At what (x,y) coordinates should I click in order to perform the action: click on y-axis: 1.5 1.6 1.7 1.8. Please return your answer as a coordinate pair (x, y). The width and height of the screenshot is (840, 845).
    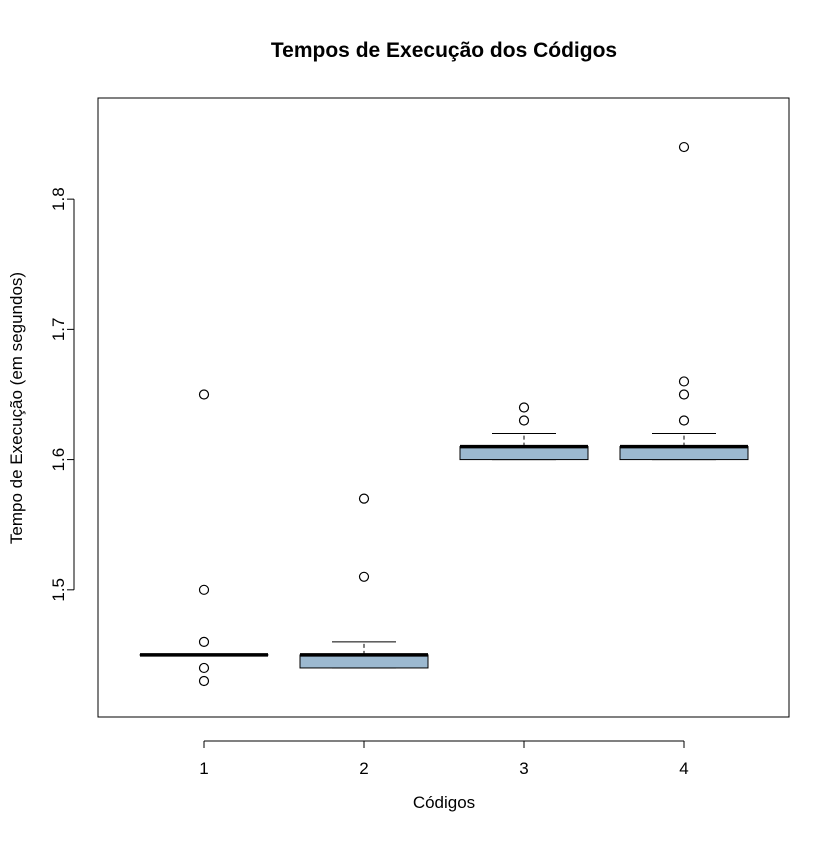
    Looking at the image, I should click on (61, 394).